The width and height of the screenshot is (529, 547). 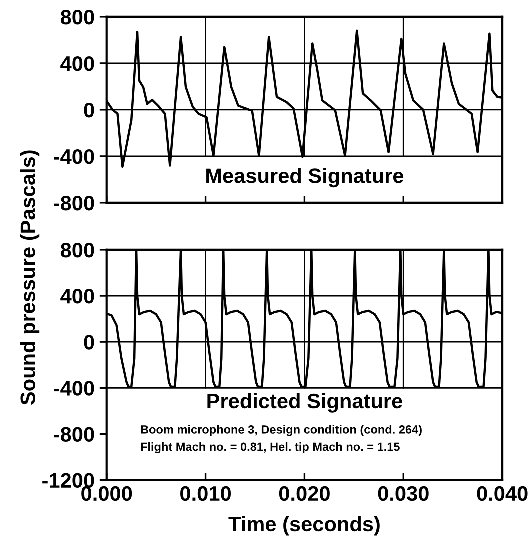 I want to click on text: Measured Signature, so click(x=305, y=178).